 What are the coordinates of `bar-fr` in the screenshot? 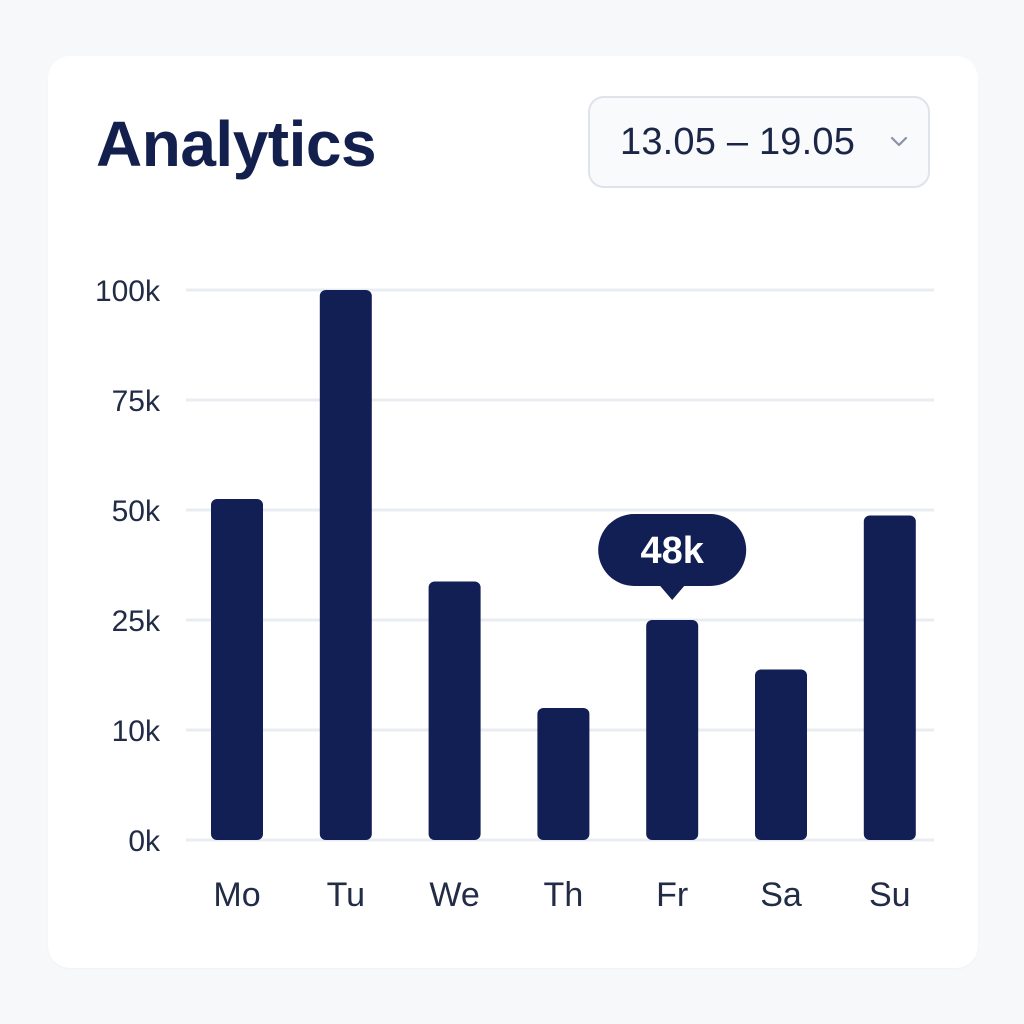 It's located at (672, 730).